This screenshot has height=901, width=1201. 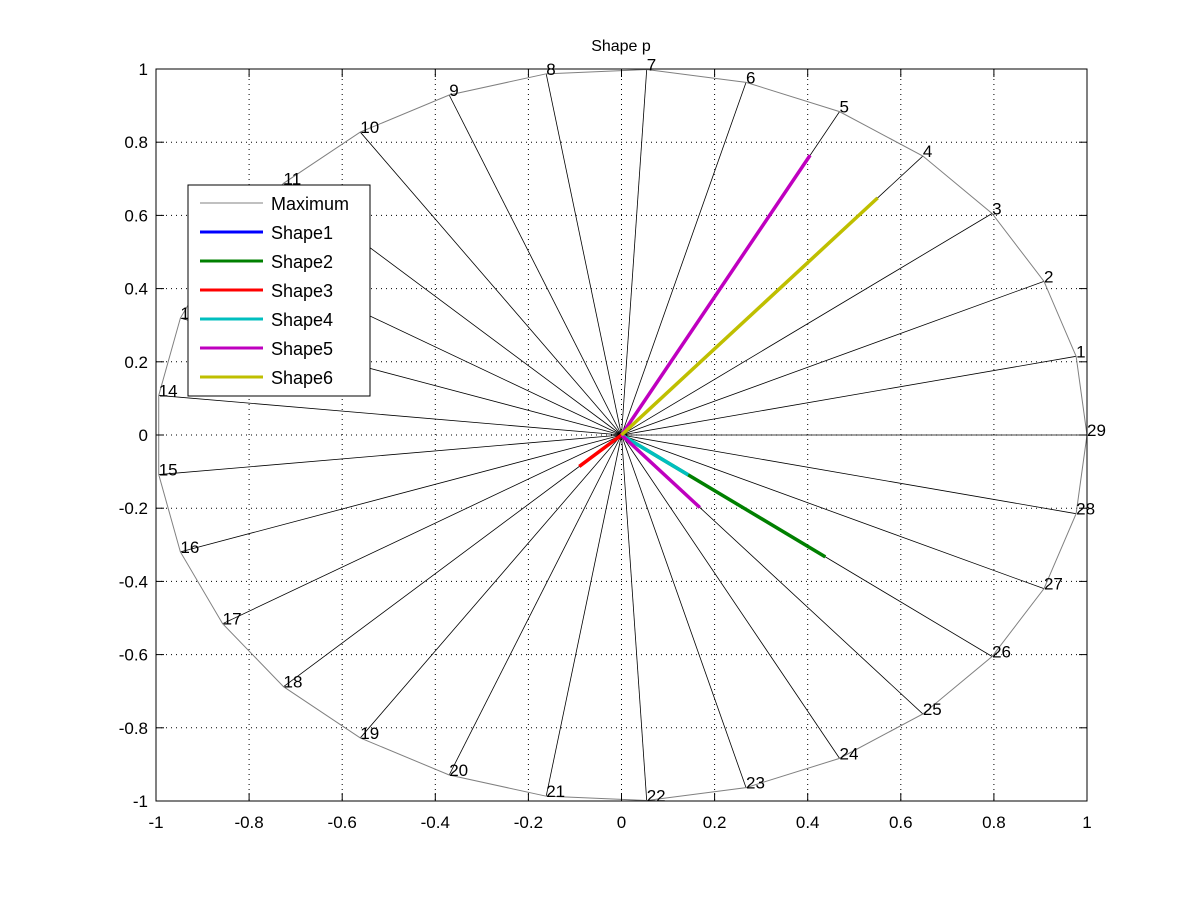 What do you see at coordinates (293, 178) in the screenshot?
I see `spoke-label-11: 11` at bounding box center [293, 178].